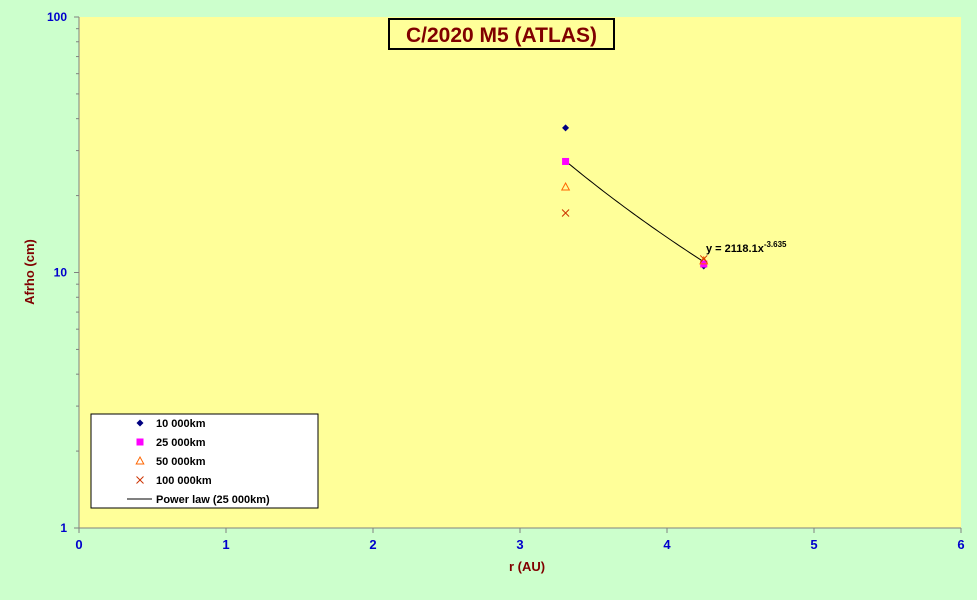 Image resolution: width=977 pixels, height=600 pixels. Describe the element at coordinates (960, 544) in the screenshot. I see `x-tick-label: 6` at that location.